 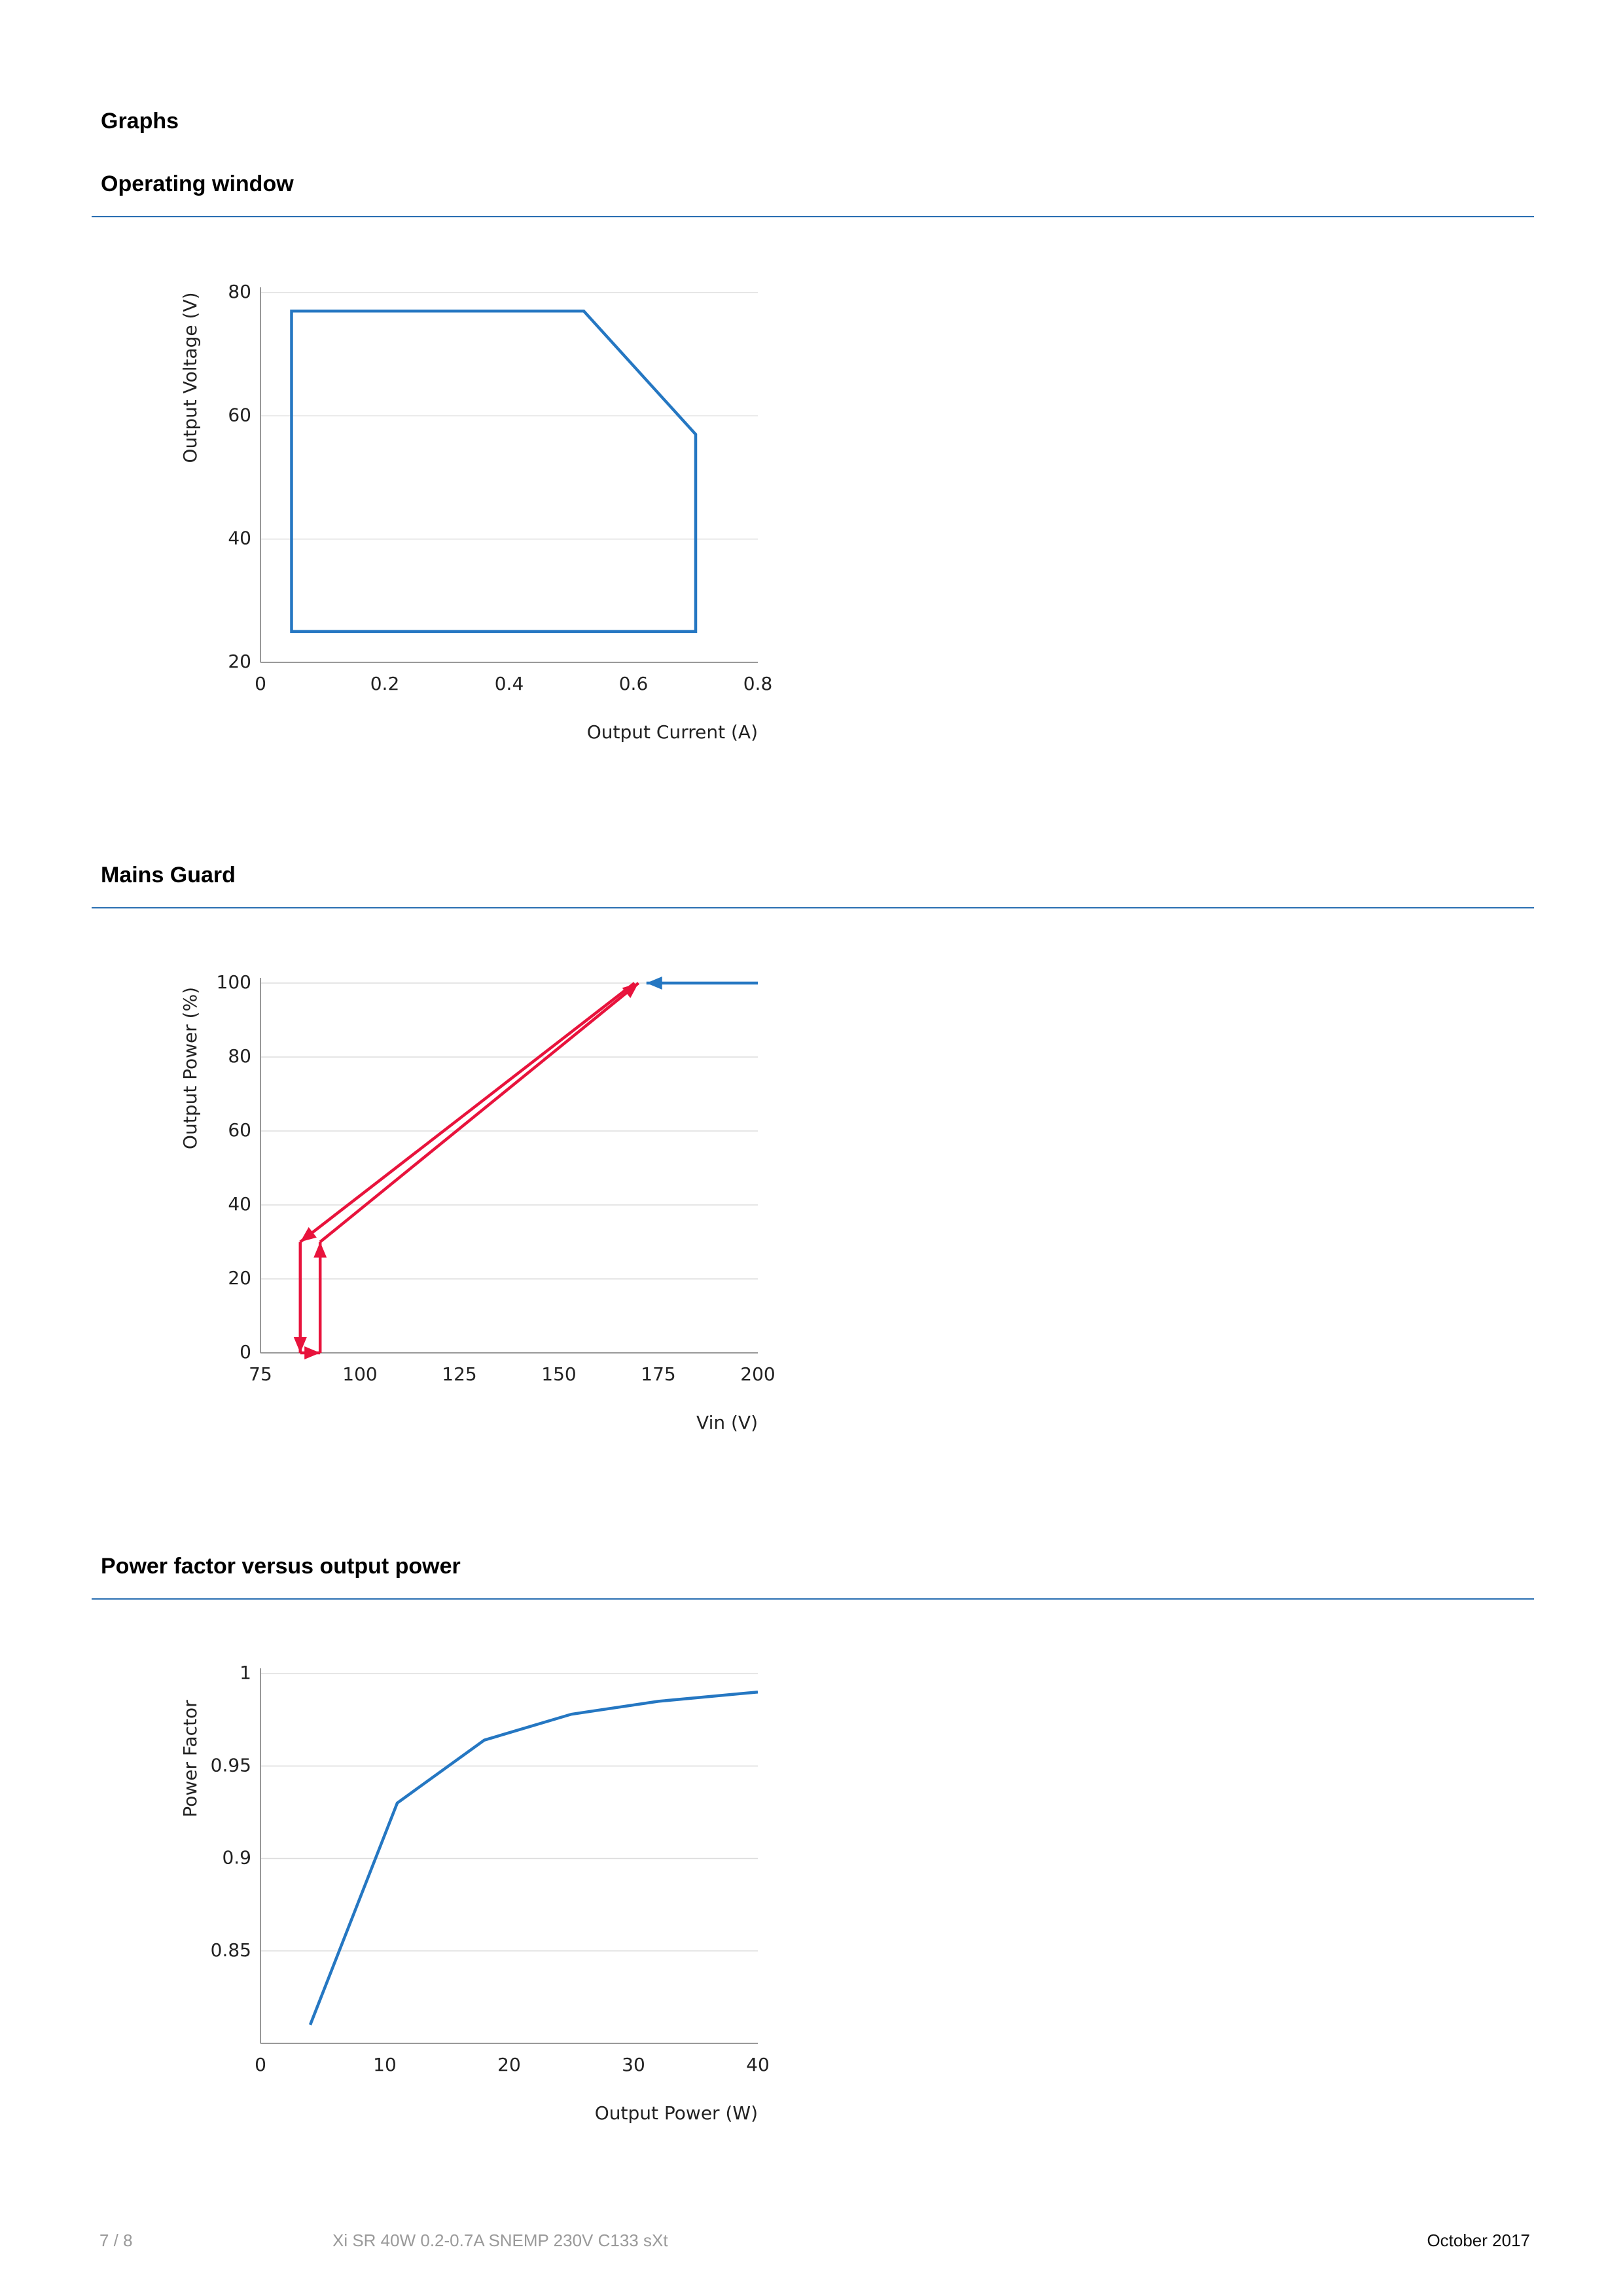 I want to click on x-tick-label: 40, so click(x=758, y=2064).